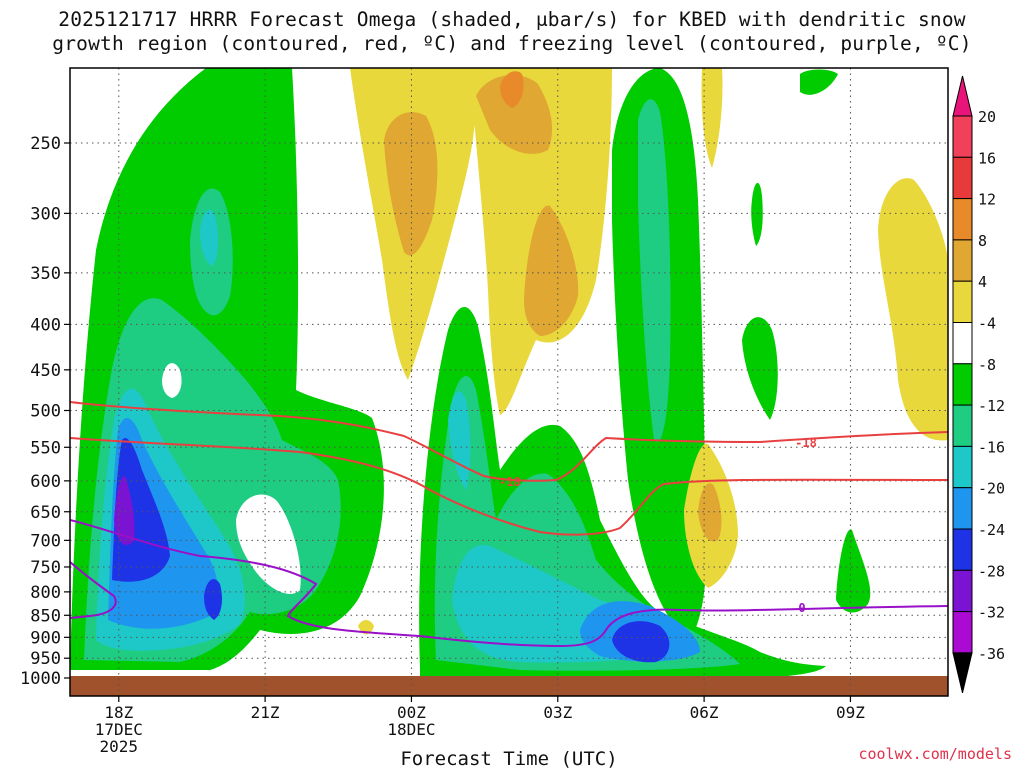 This screenshot has height=768, width=1024. What do you see at coordinates (982, 241) in the screenshot?
I see `colorbar-label: 8` at bounding box center [982, 241].